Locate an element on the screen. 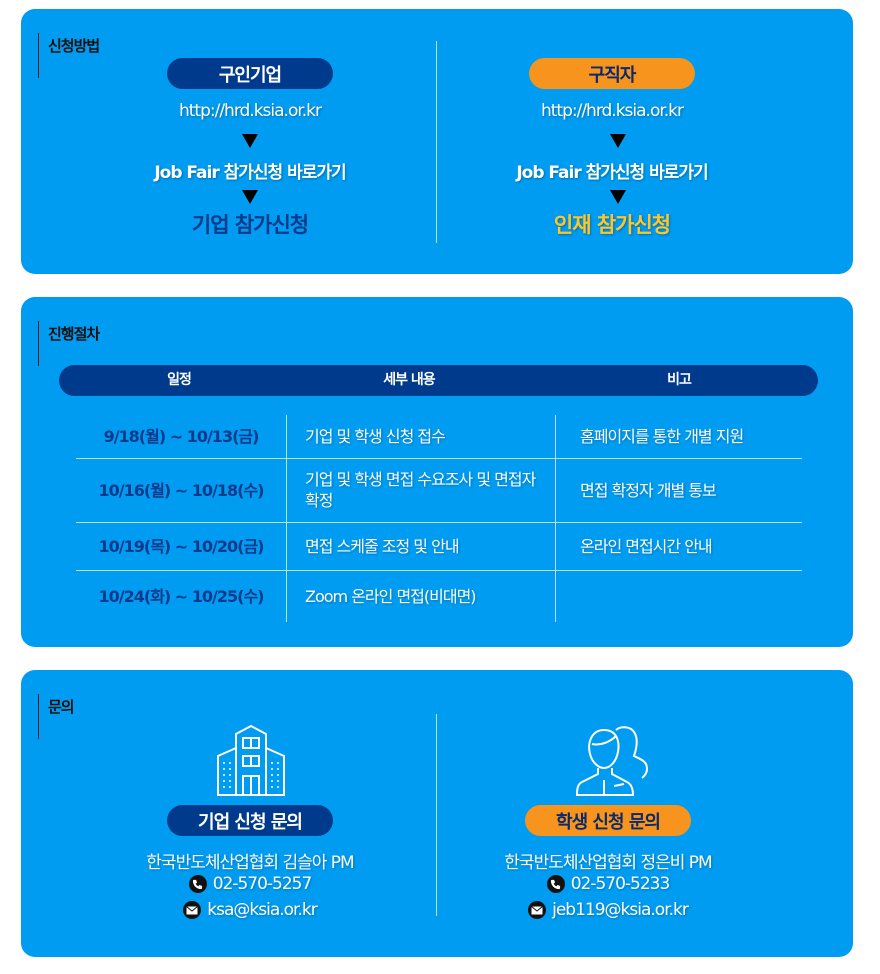  company-inquiry-badge: 기업 신청 문의 is located at coordinates (250, 820).